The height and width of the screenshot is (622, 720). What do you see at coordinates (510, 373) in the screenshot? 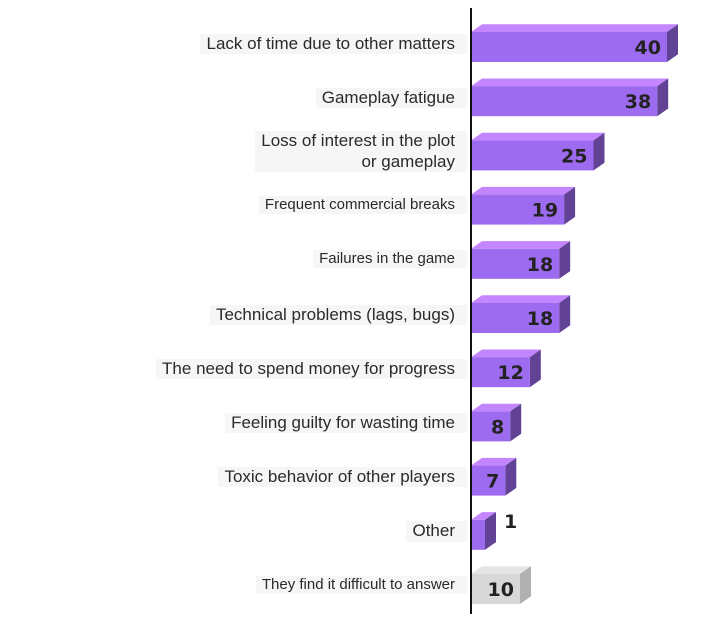
I see `value-label: 12` at bounding box center [510, 373].